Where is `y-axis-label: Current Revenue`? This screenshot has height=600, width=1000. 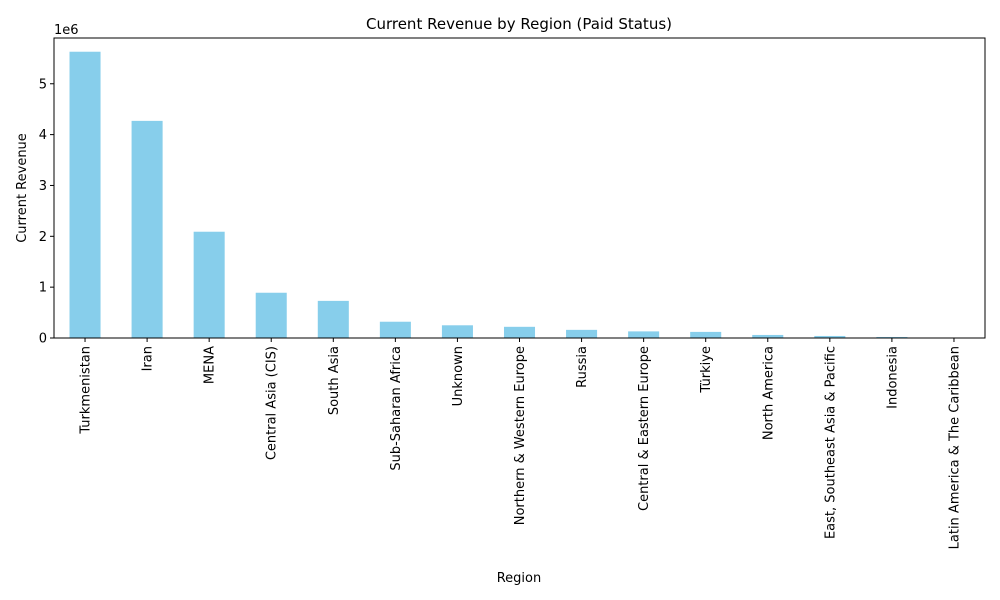 y-axis-label: Current Revenue is located at coordinates (22, 188).